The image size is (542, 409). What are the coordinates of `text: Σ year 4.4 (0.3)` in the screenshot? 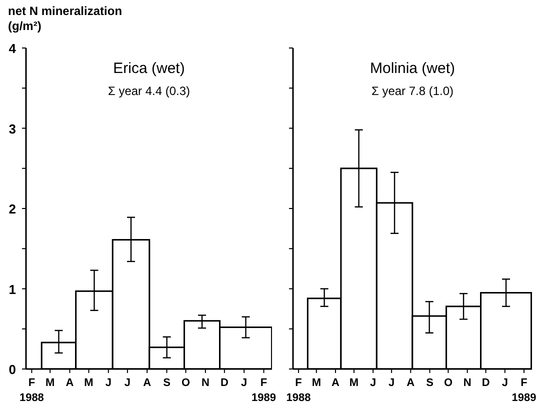 It's located at (149, 91).